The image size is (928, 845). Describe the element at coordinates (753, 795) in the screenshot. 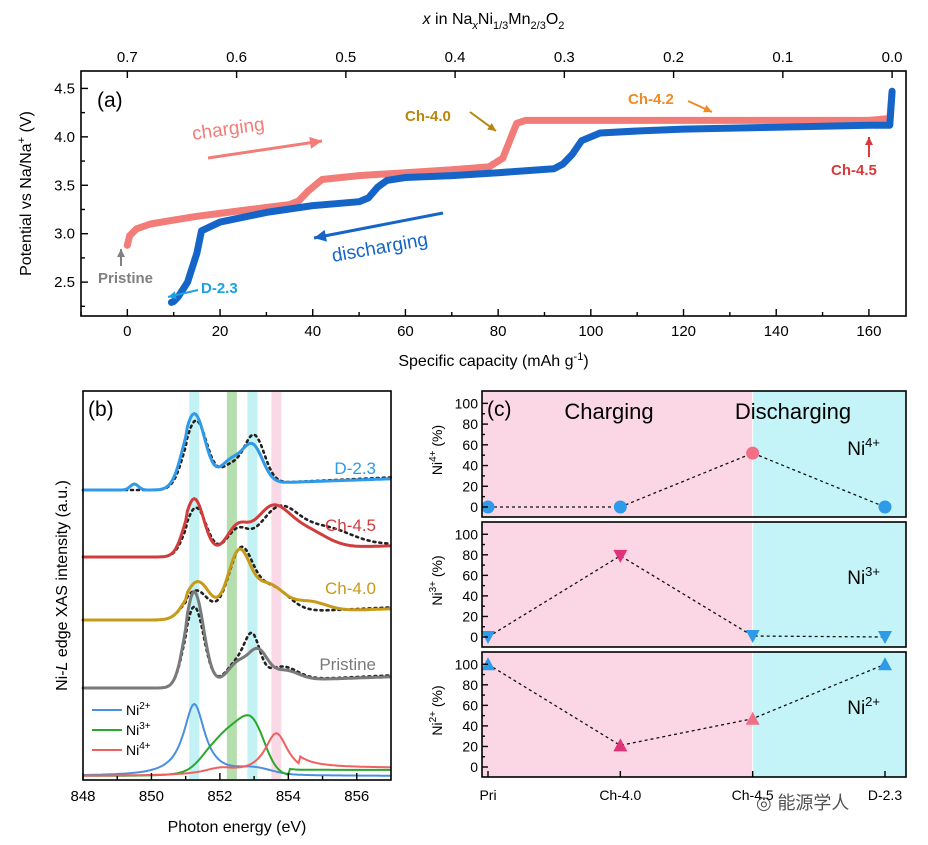

I see `category-label: Ch-4.5` at that location.